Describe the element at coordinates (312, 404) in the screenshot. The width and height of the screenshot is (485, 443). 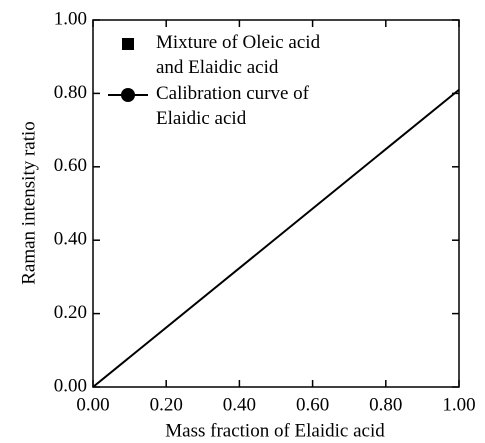
I see `x-tick-label: 0.60` at that location.